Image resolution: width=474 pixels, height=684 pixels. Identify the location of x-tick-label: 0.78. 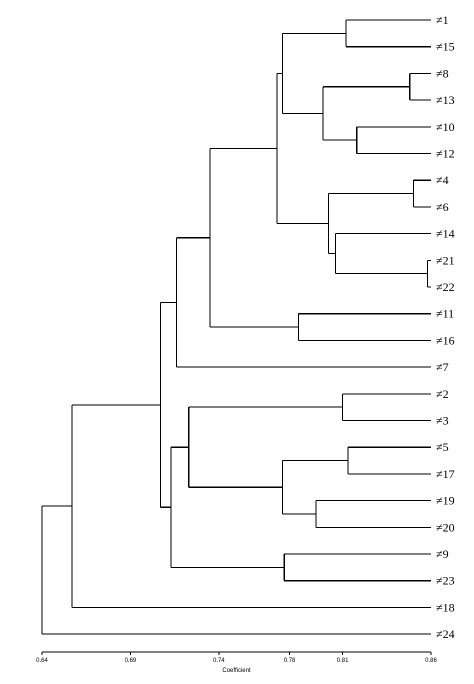
(290, 661).